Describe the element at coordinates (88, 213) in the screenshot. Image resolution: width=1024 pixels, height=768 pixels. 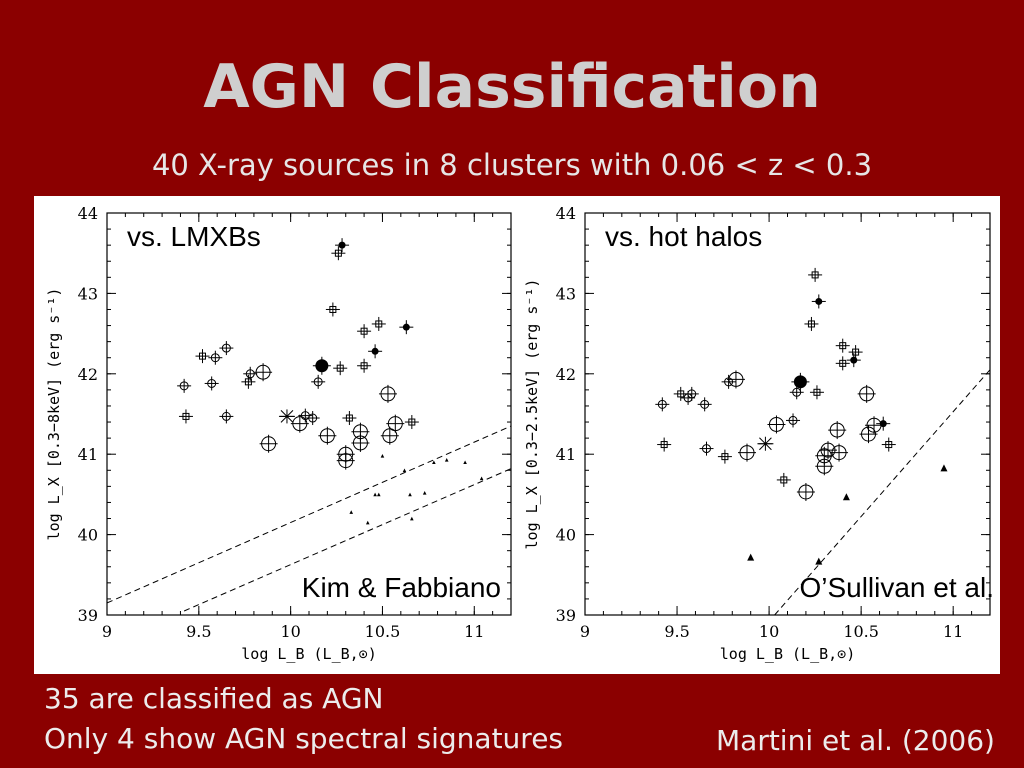
I see `y-tick-label: 44` at that location.